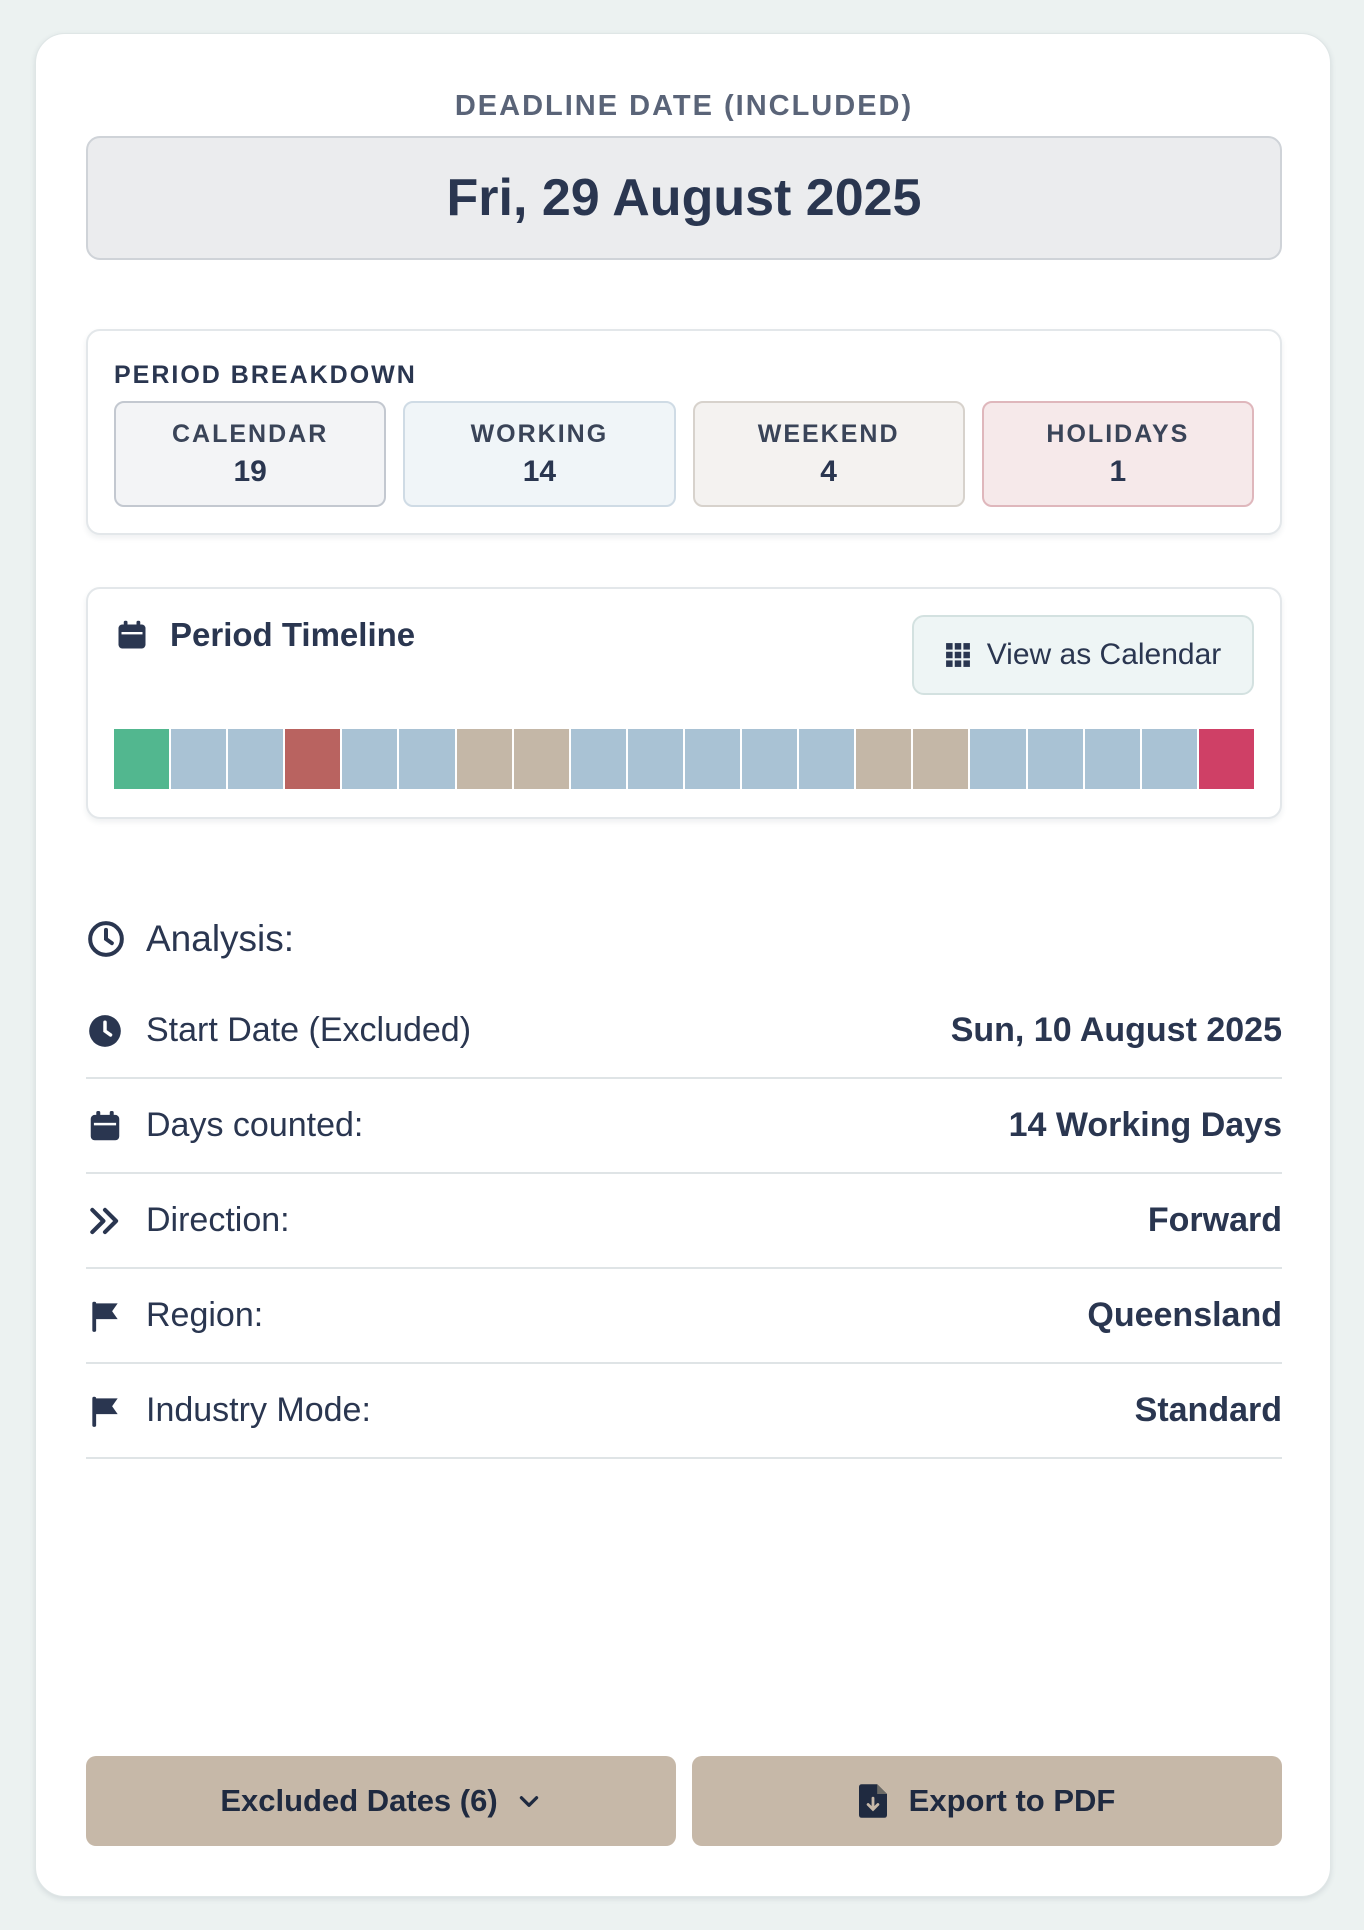  What do you see at coordinates (104, 1220) in the screenshot?
I see `double-chevron-right-icon` at bounding box center [104, 1220].